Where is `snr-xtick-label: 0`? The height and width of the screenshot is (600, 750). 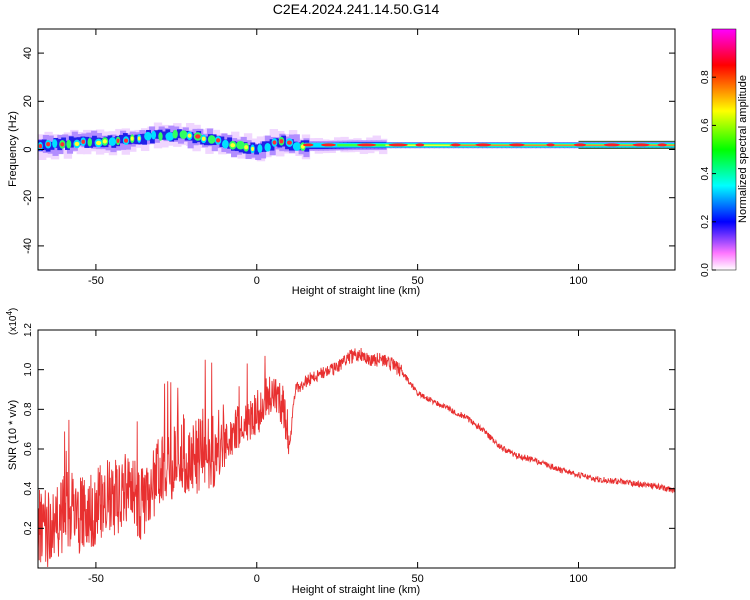 snr-xtick-label: 0 is located at coordinates (257, 579).